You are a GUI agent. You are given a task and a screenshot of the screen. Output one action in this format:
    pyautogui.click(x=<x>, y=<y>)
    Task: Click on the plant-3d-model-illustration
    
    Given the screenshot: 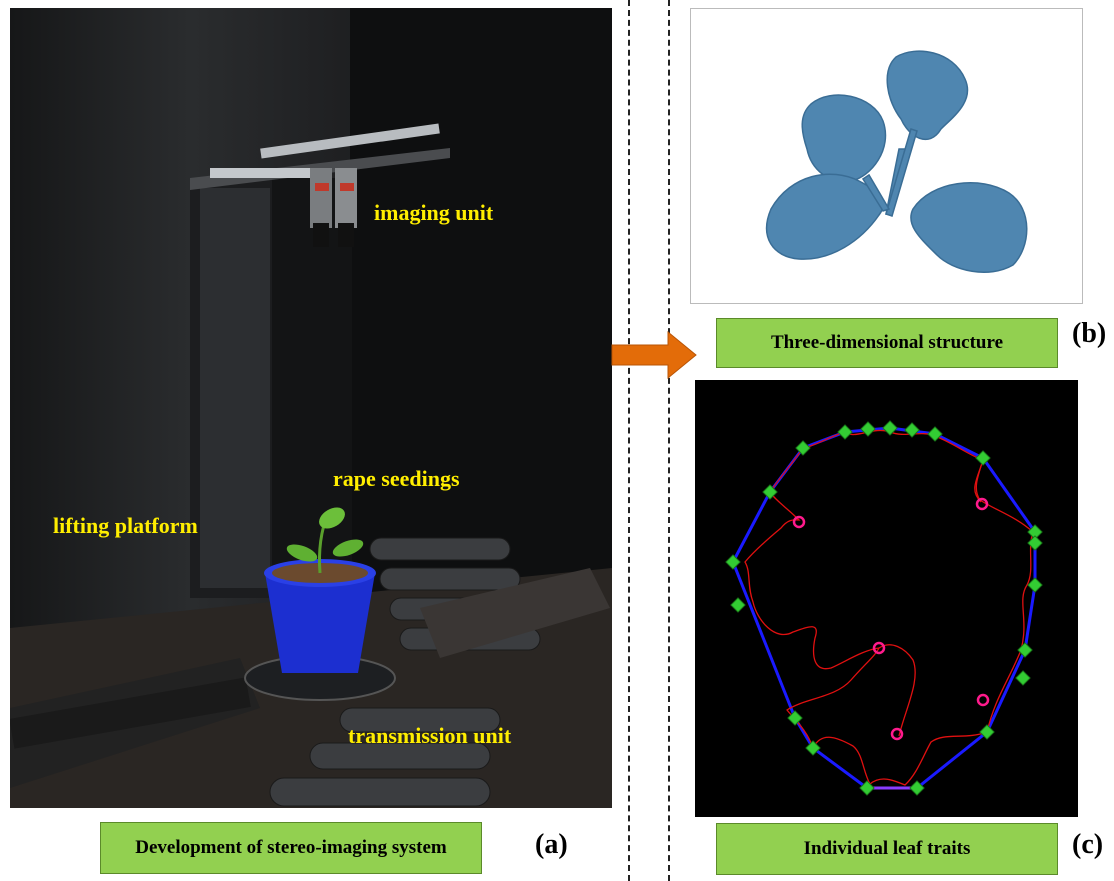 What is the action you would take?
    pyautogui.click(x=896, y=161)
    